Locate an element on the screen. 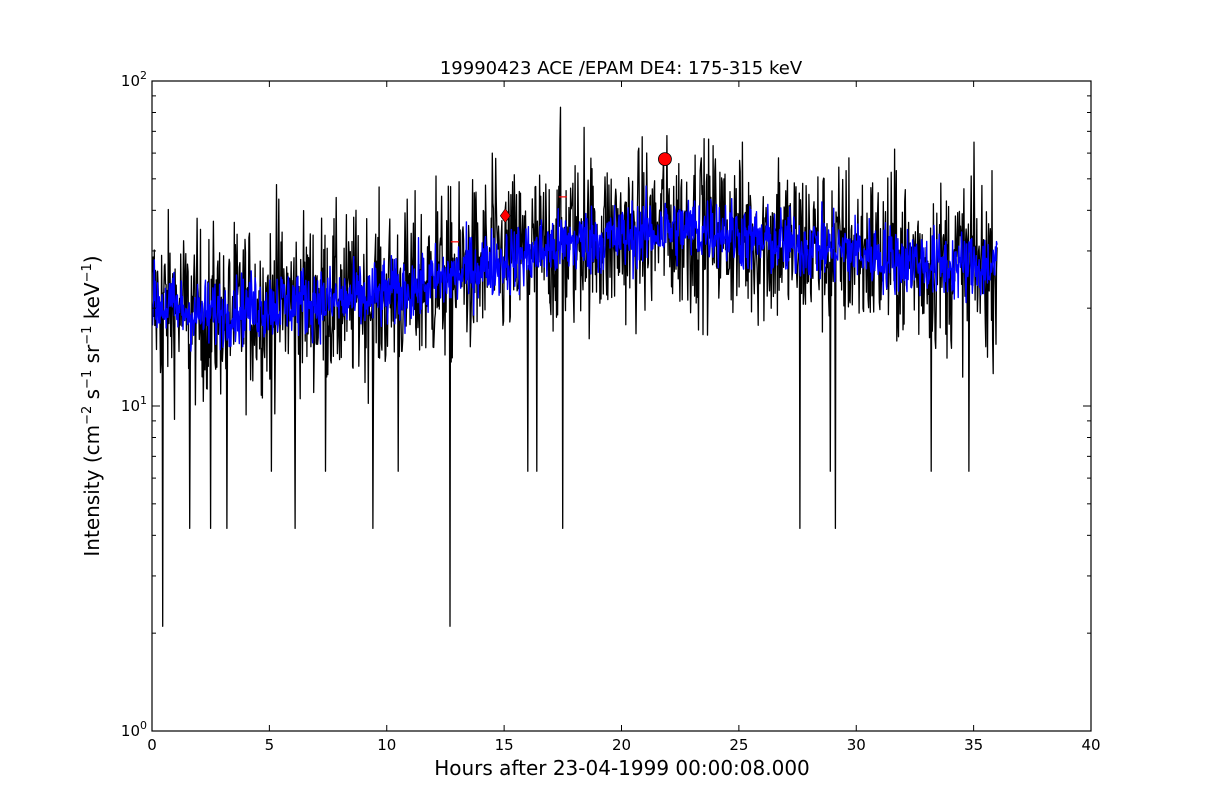  x-tick-label-0: 0 is located at coordinates (152, 745).